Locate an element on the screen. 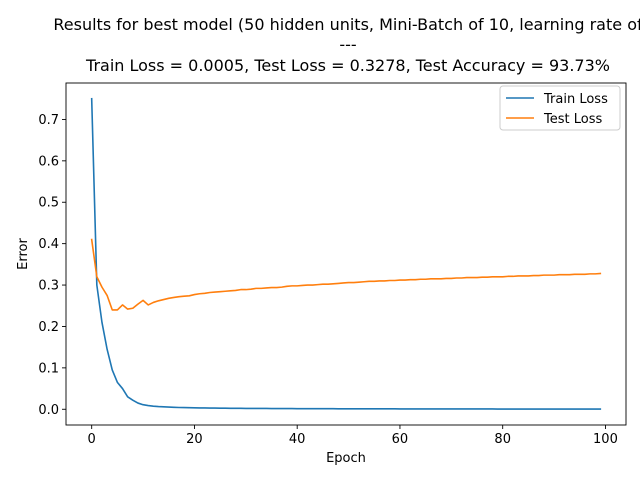  legend-label-train-loss: Train Loss is located at coordinates (575, 99).